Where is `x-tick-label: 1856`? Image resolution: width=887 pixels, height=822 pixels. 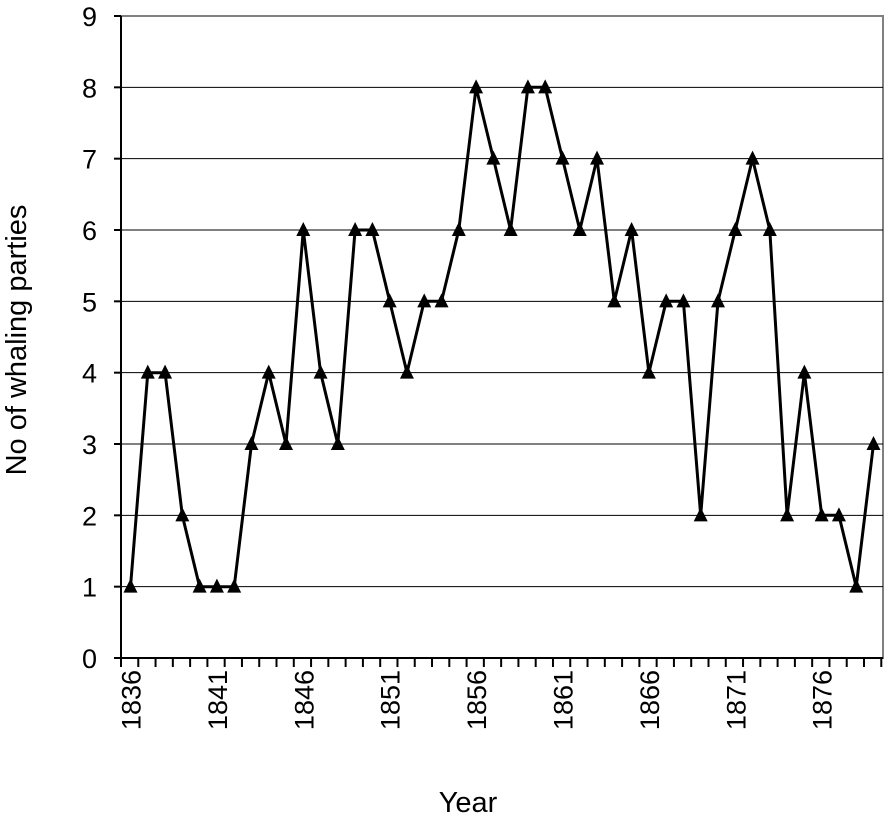
x-tick-label: 1856 is located at coordinates (477, 700).